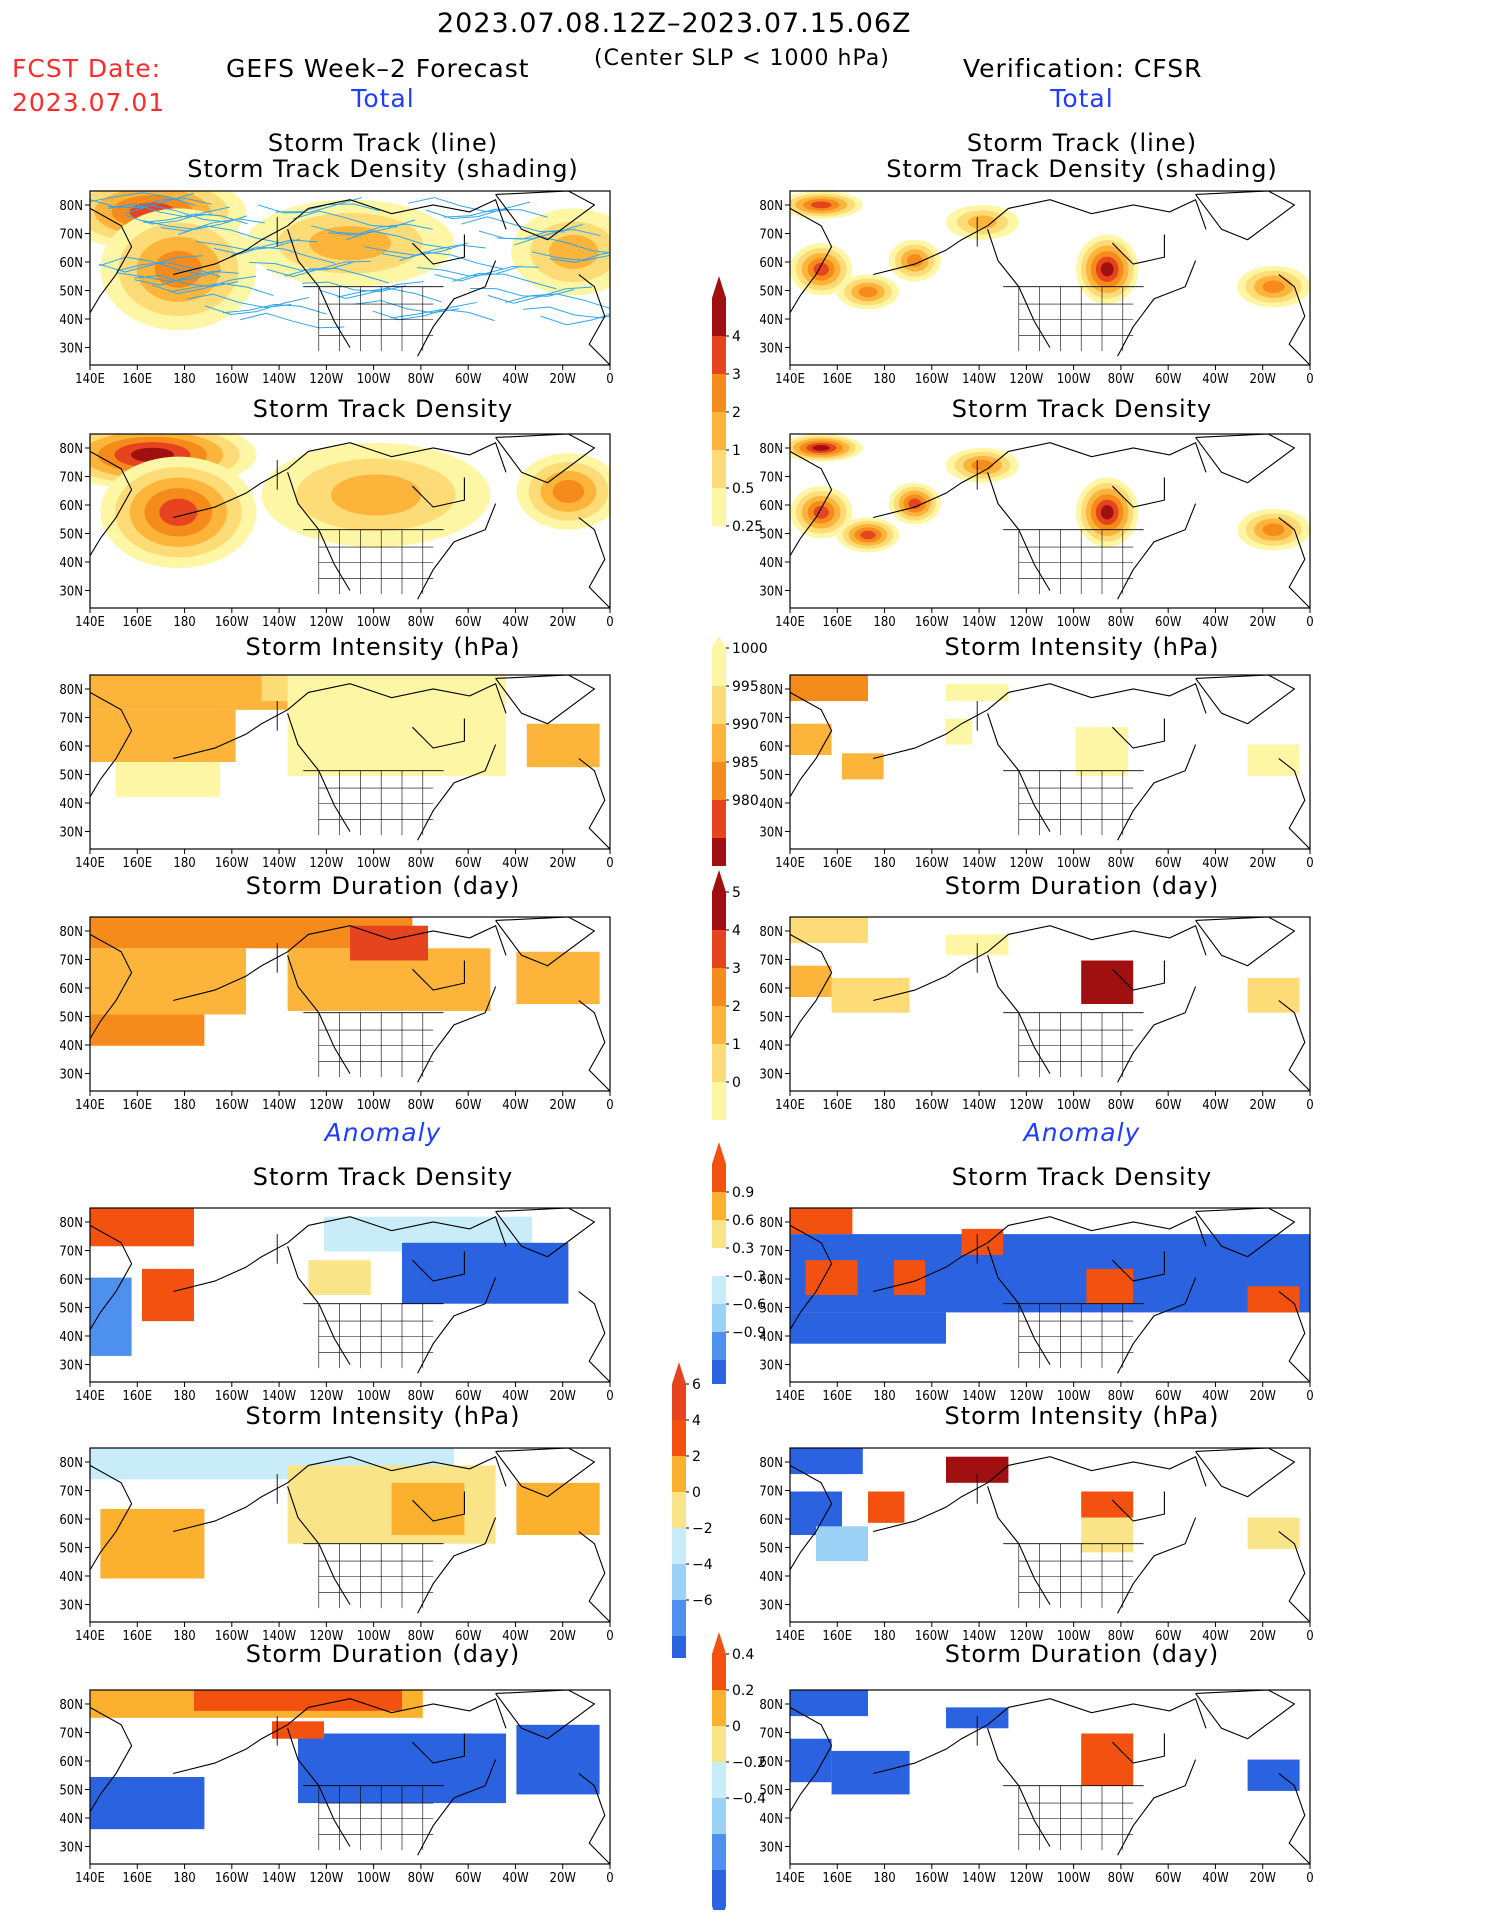 This screenshot has height=1925, width=1487. I want to click on colorbar-label: −0.6, so click(749, 1305).